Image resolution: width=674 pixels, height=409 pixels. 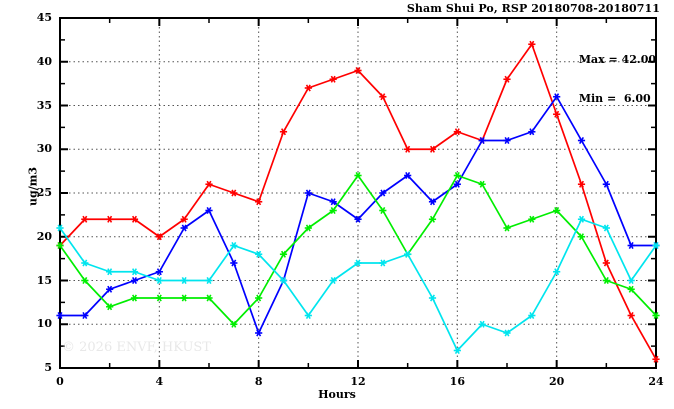 What do you see at coordinates (44, 105) in the screenshot?
I see `y-tick-label: 35` at bounding box center [44, 105].